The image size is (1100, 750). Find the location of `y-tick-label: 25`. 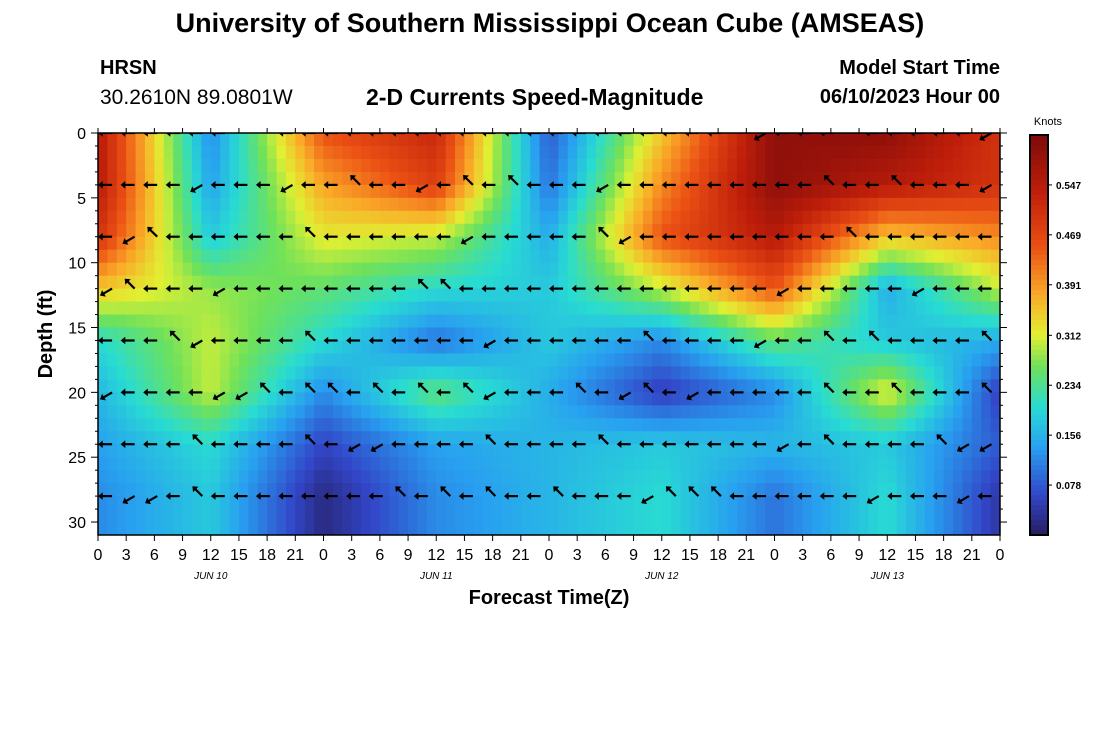

y-tick-label: 25 is located at coordinates (77, 458).